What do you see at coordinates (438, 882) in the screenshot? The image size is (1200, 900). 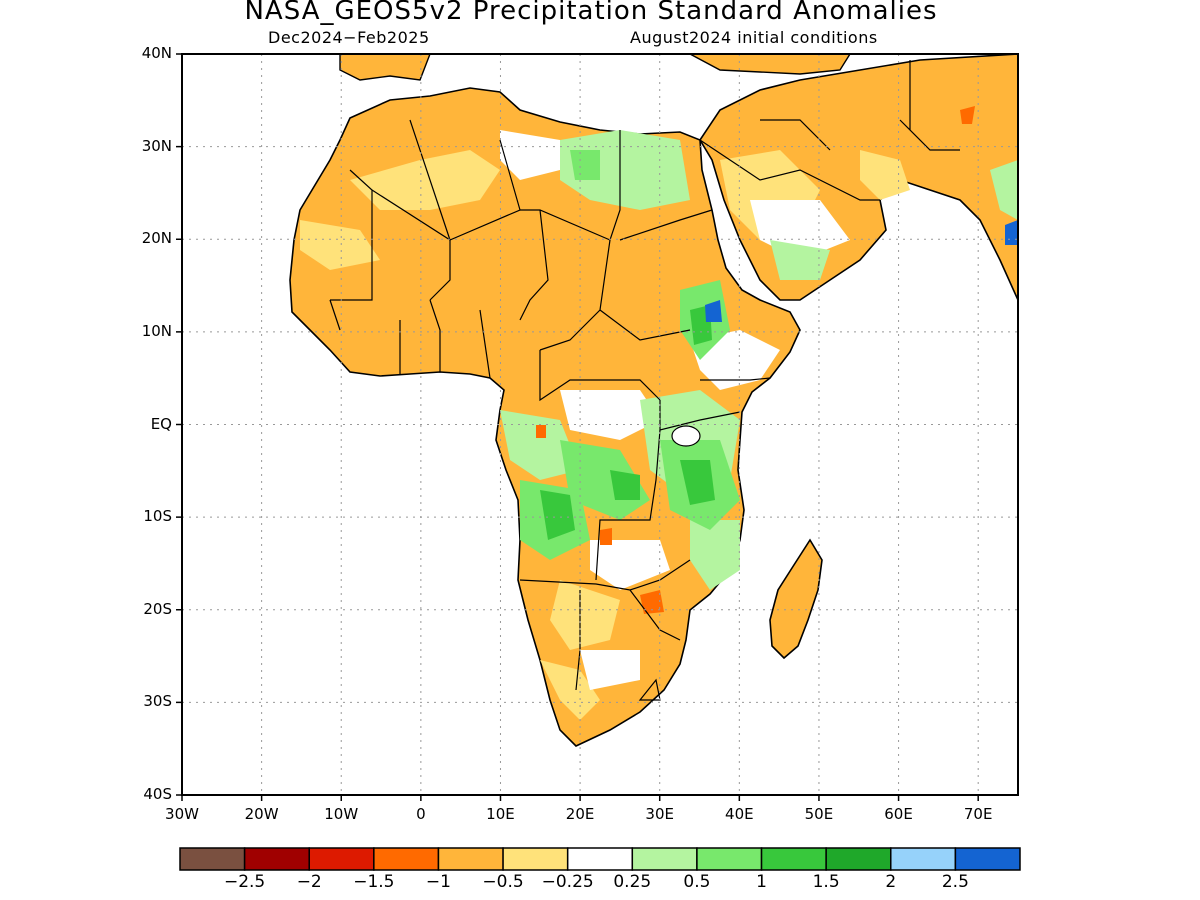 I see `colorbar-label: −1` at bounding box center [438, 882].